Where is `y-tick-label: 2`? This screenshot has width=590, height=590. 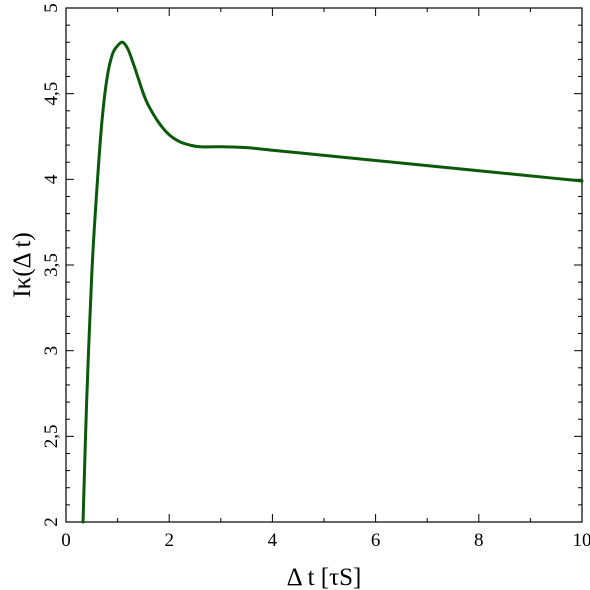 y-tick-label: 2 is located at coordinates (51, 522).